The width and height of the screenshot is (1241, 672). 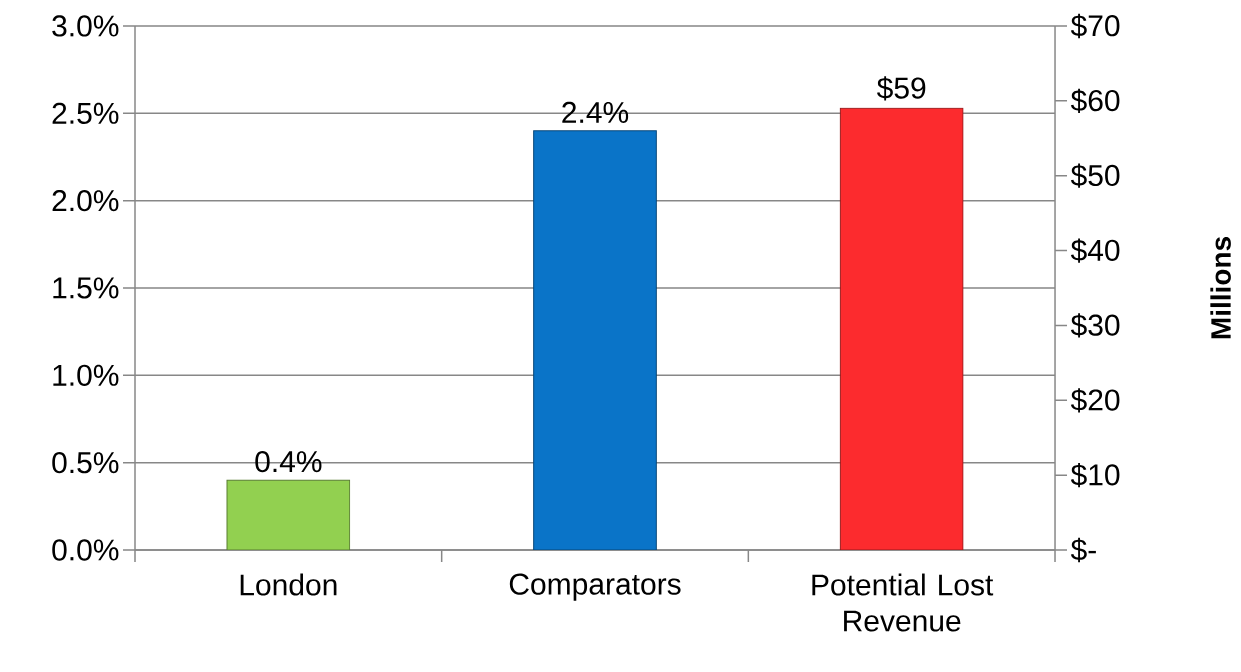 What do you see at coordinates (288, 584) in the screenshot?
I see `x-tick-label: London` at bounding box center [288, 584].